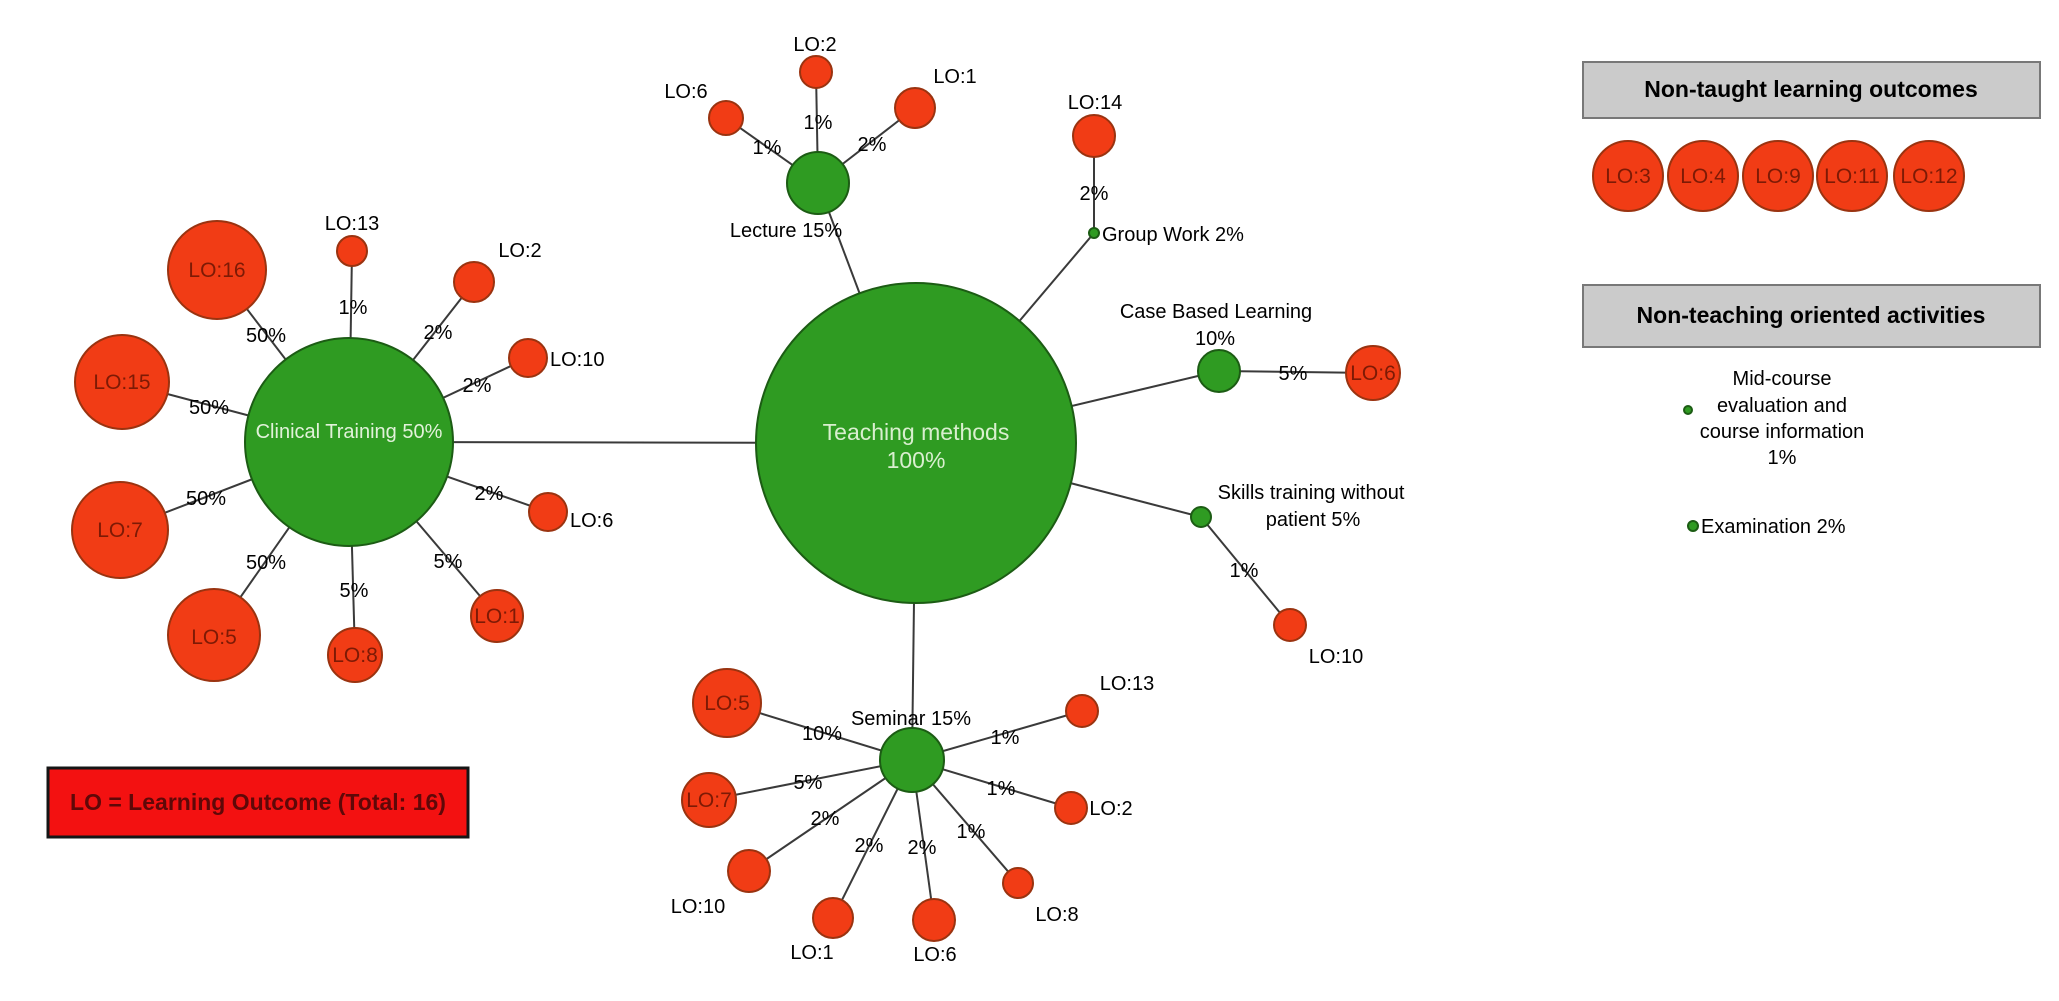 This screenshot has width=2059, height=1001. I want to click on seminar-lo5-pct: 10%, so click(822, 734).